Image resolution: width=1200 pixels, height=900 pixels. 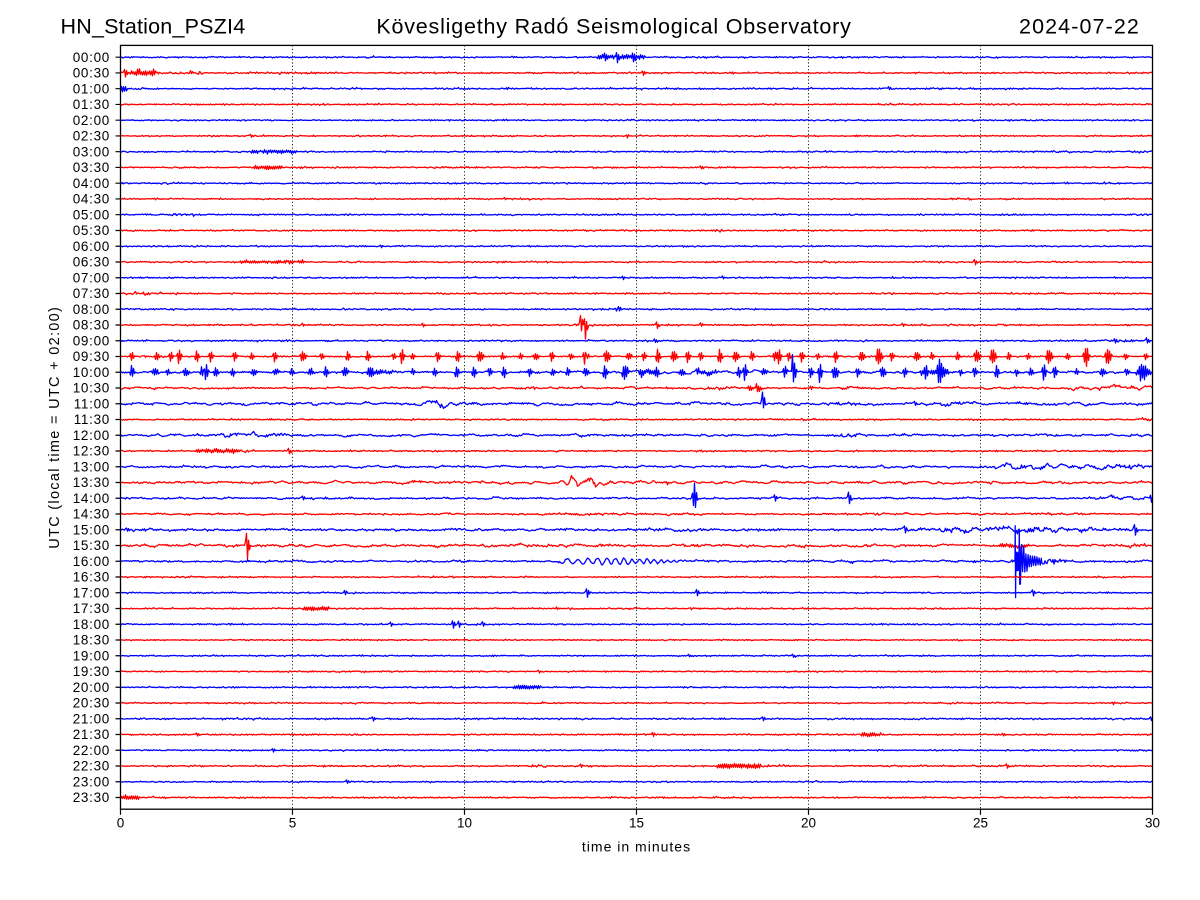 I want to click on svg-text: 03:00, so click(x=91, y=151).